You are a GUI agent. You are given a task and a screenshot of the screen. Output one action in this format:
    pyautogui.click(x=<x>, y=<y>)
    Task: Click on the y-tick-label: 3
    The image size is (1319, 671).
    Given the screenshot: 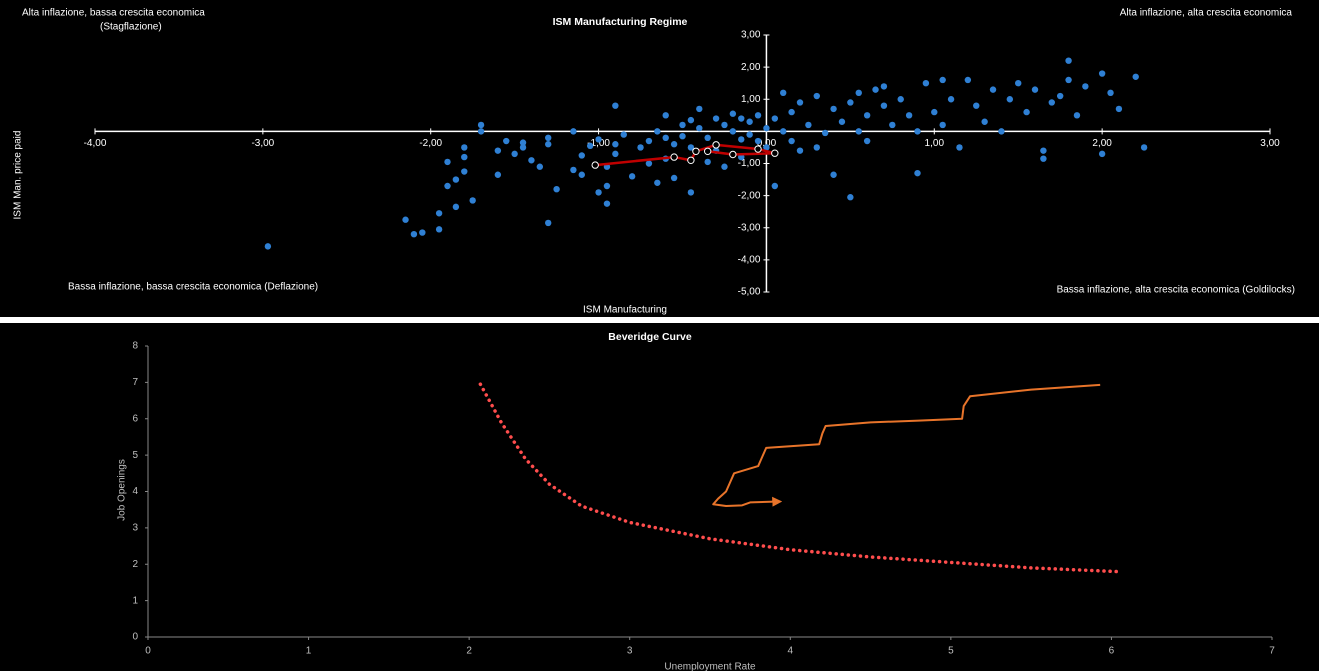 What is the action you would take?
    pyautogui.click(x=135, y=528)
    